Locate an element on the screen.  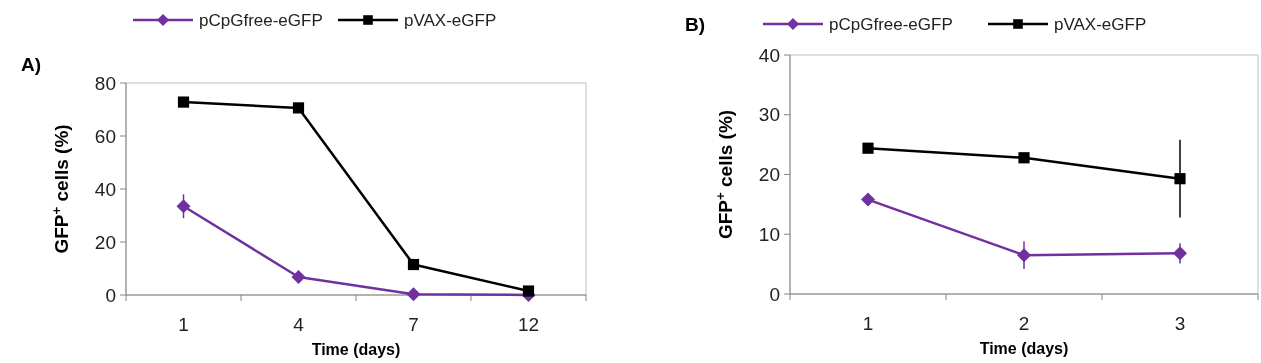
x-tick-label: 12 is located at coordinates (528, 324).